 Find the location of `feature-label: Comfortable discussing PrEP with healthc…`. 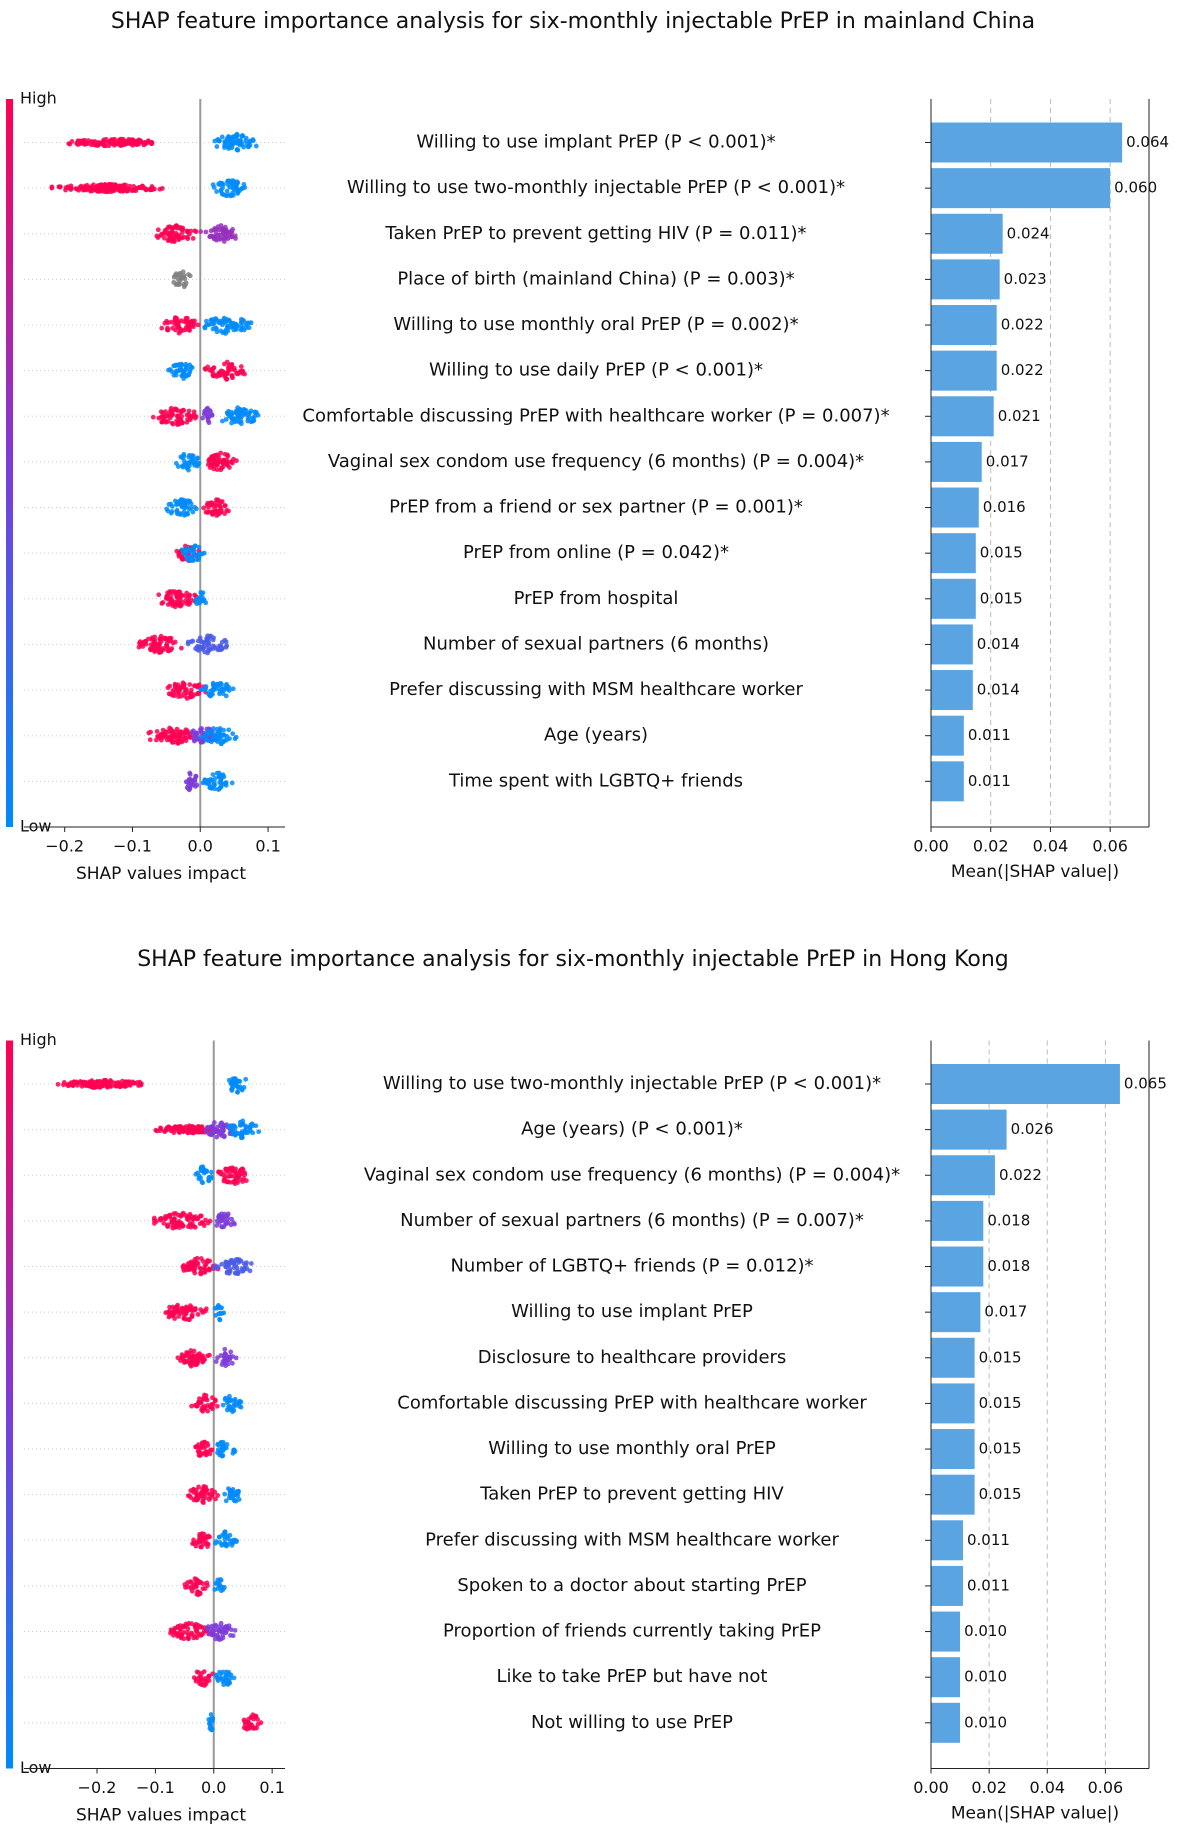

feature-label: Comfortable discussing PrEP with healthc… is located at coordinates (632, 1402).